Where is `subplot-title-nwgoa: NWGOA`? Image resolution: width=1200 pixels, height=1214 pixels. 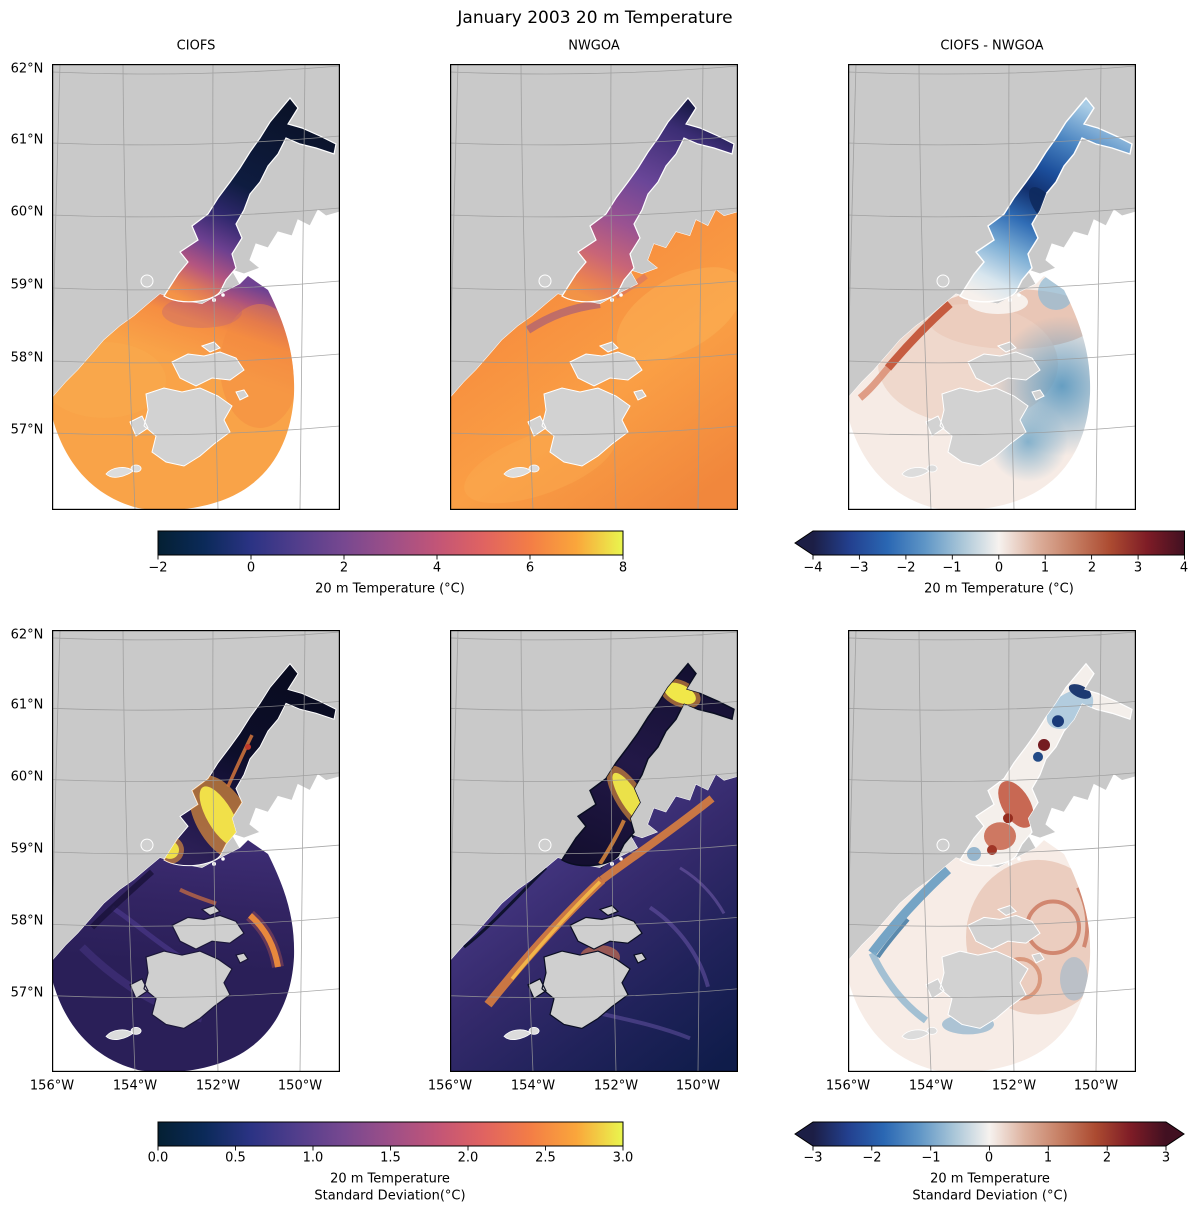 subplot-title-nwgoa: NWGOA is located at coordinates (594, 46).